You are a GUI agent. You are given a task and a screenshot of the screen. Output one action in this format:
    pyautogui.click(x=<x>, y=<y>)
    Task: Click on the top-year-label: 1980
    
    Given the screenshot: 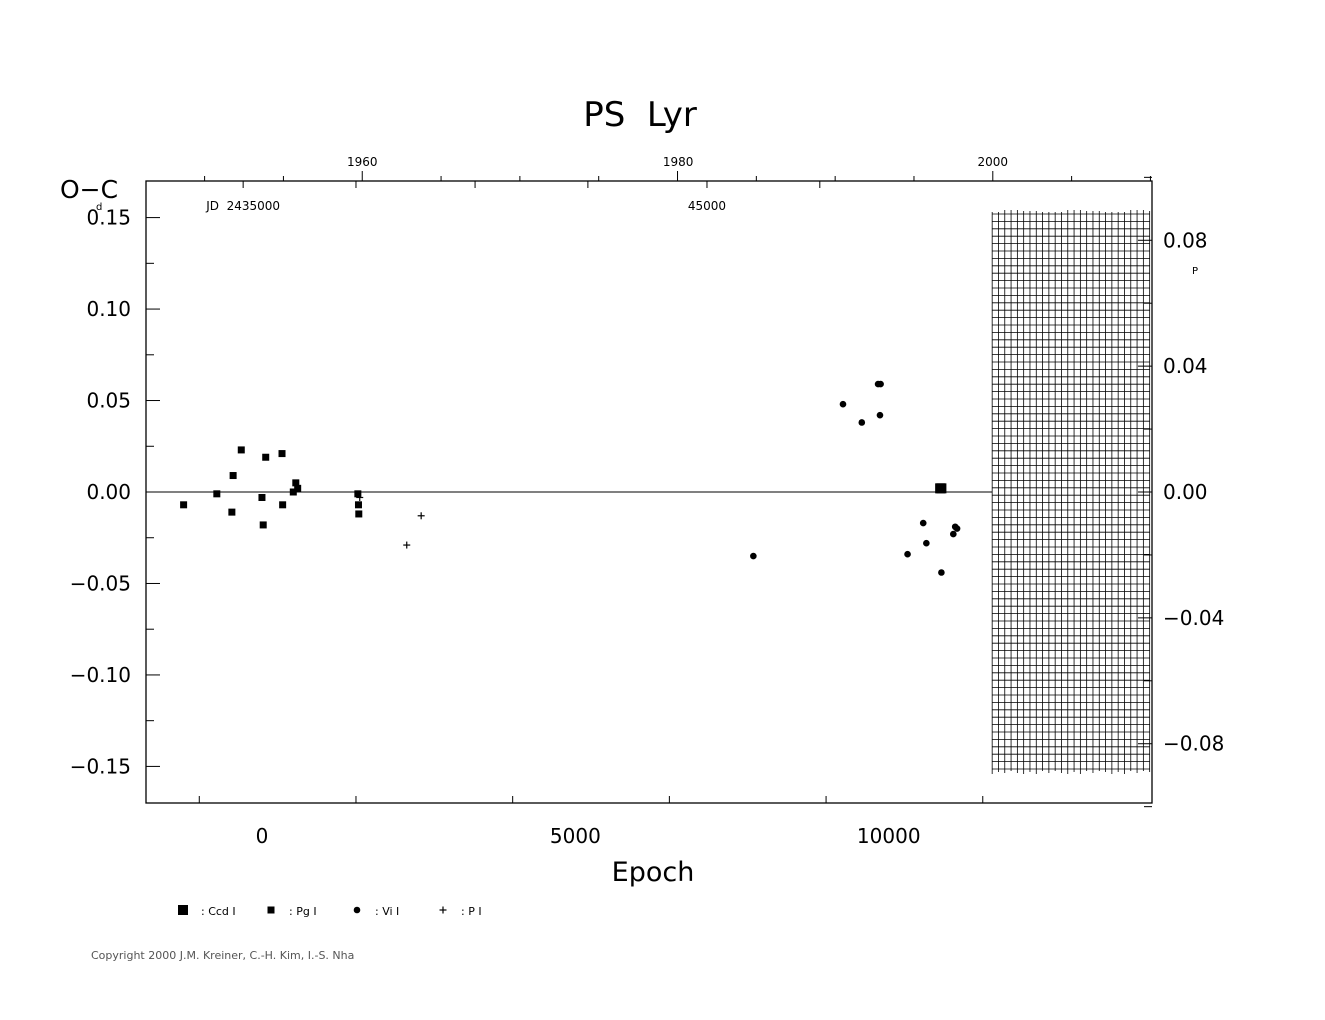 What is the action you would take?
    pyautogui.click(x=678, y=162)
    